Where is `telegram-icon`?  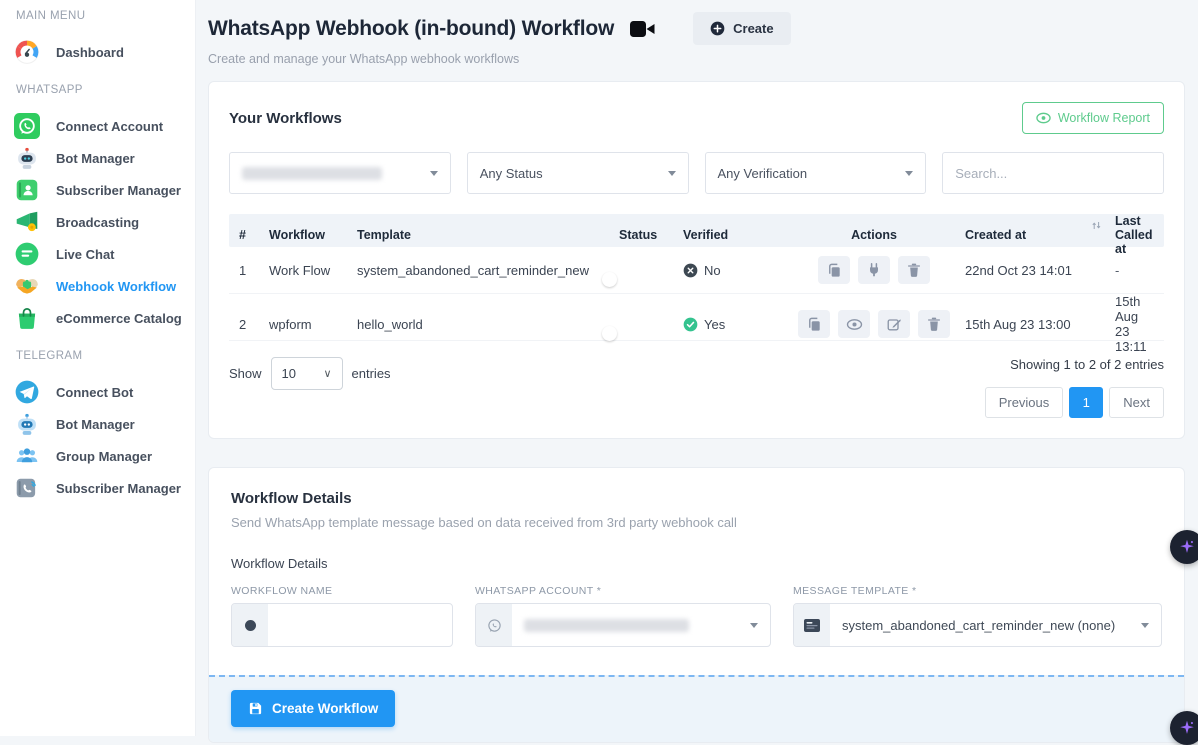
telegram-icon is located at coordinates (27, 392).